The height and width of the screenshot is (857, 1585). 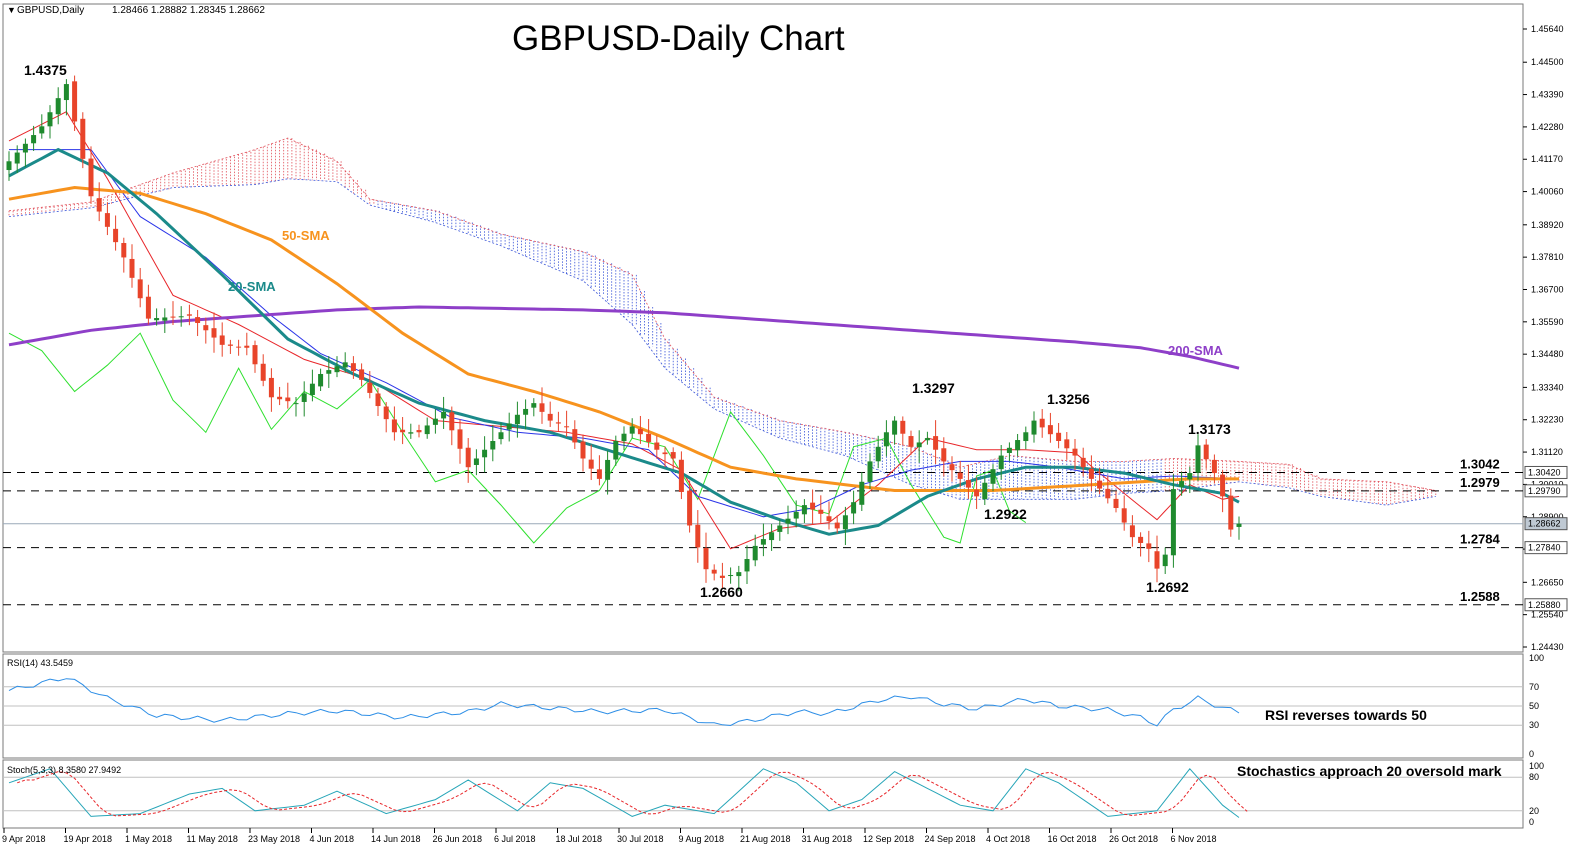 What do you see at coordinates (1547, 95) in the screenshot?
I see `y-tick-label: 1.43390` at bounding box center [1547, 95].